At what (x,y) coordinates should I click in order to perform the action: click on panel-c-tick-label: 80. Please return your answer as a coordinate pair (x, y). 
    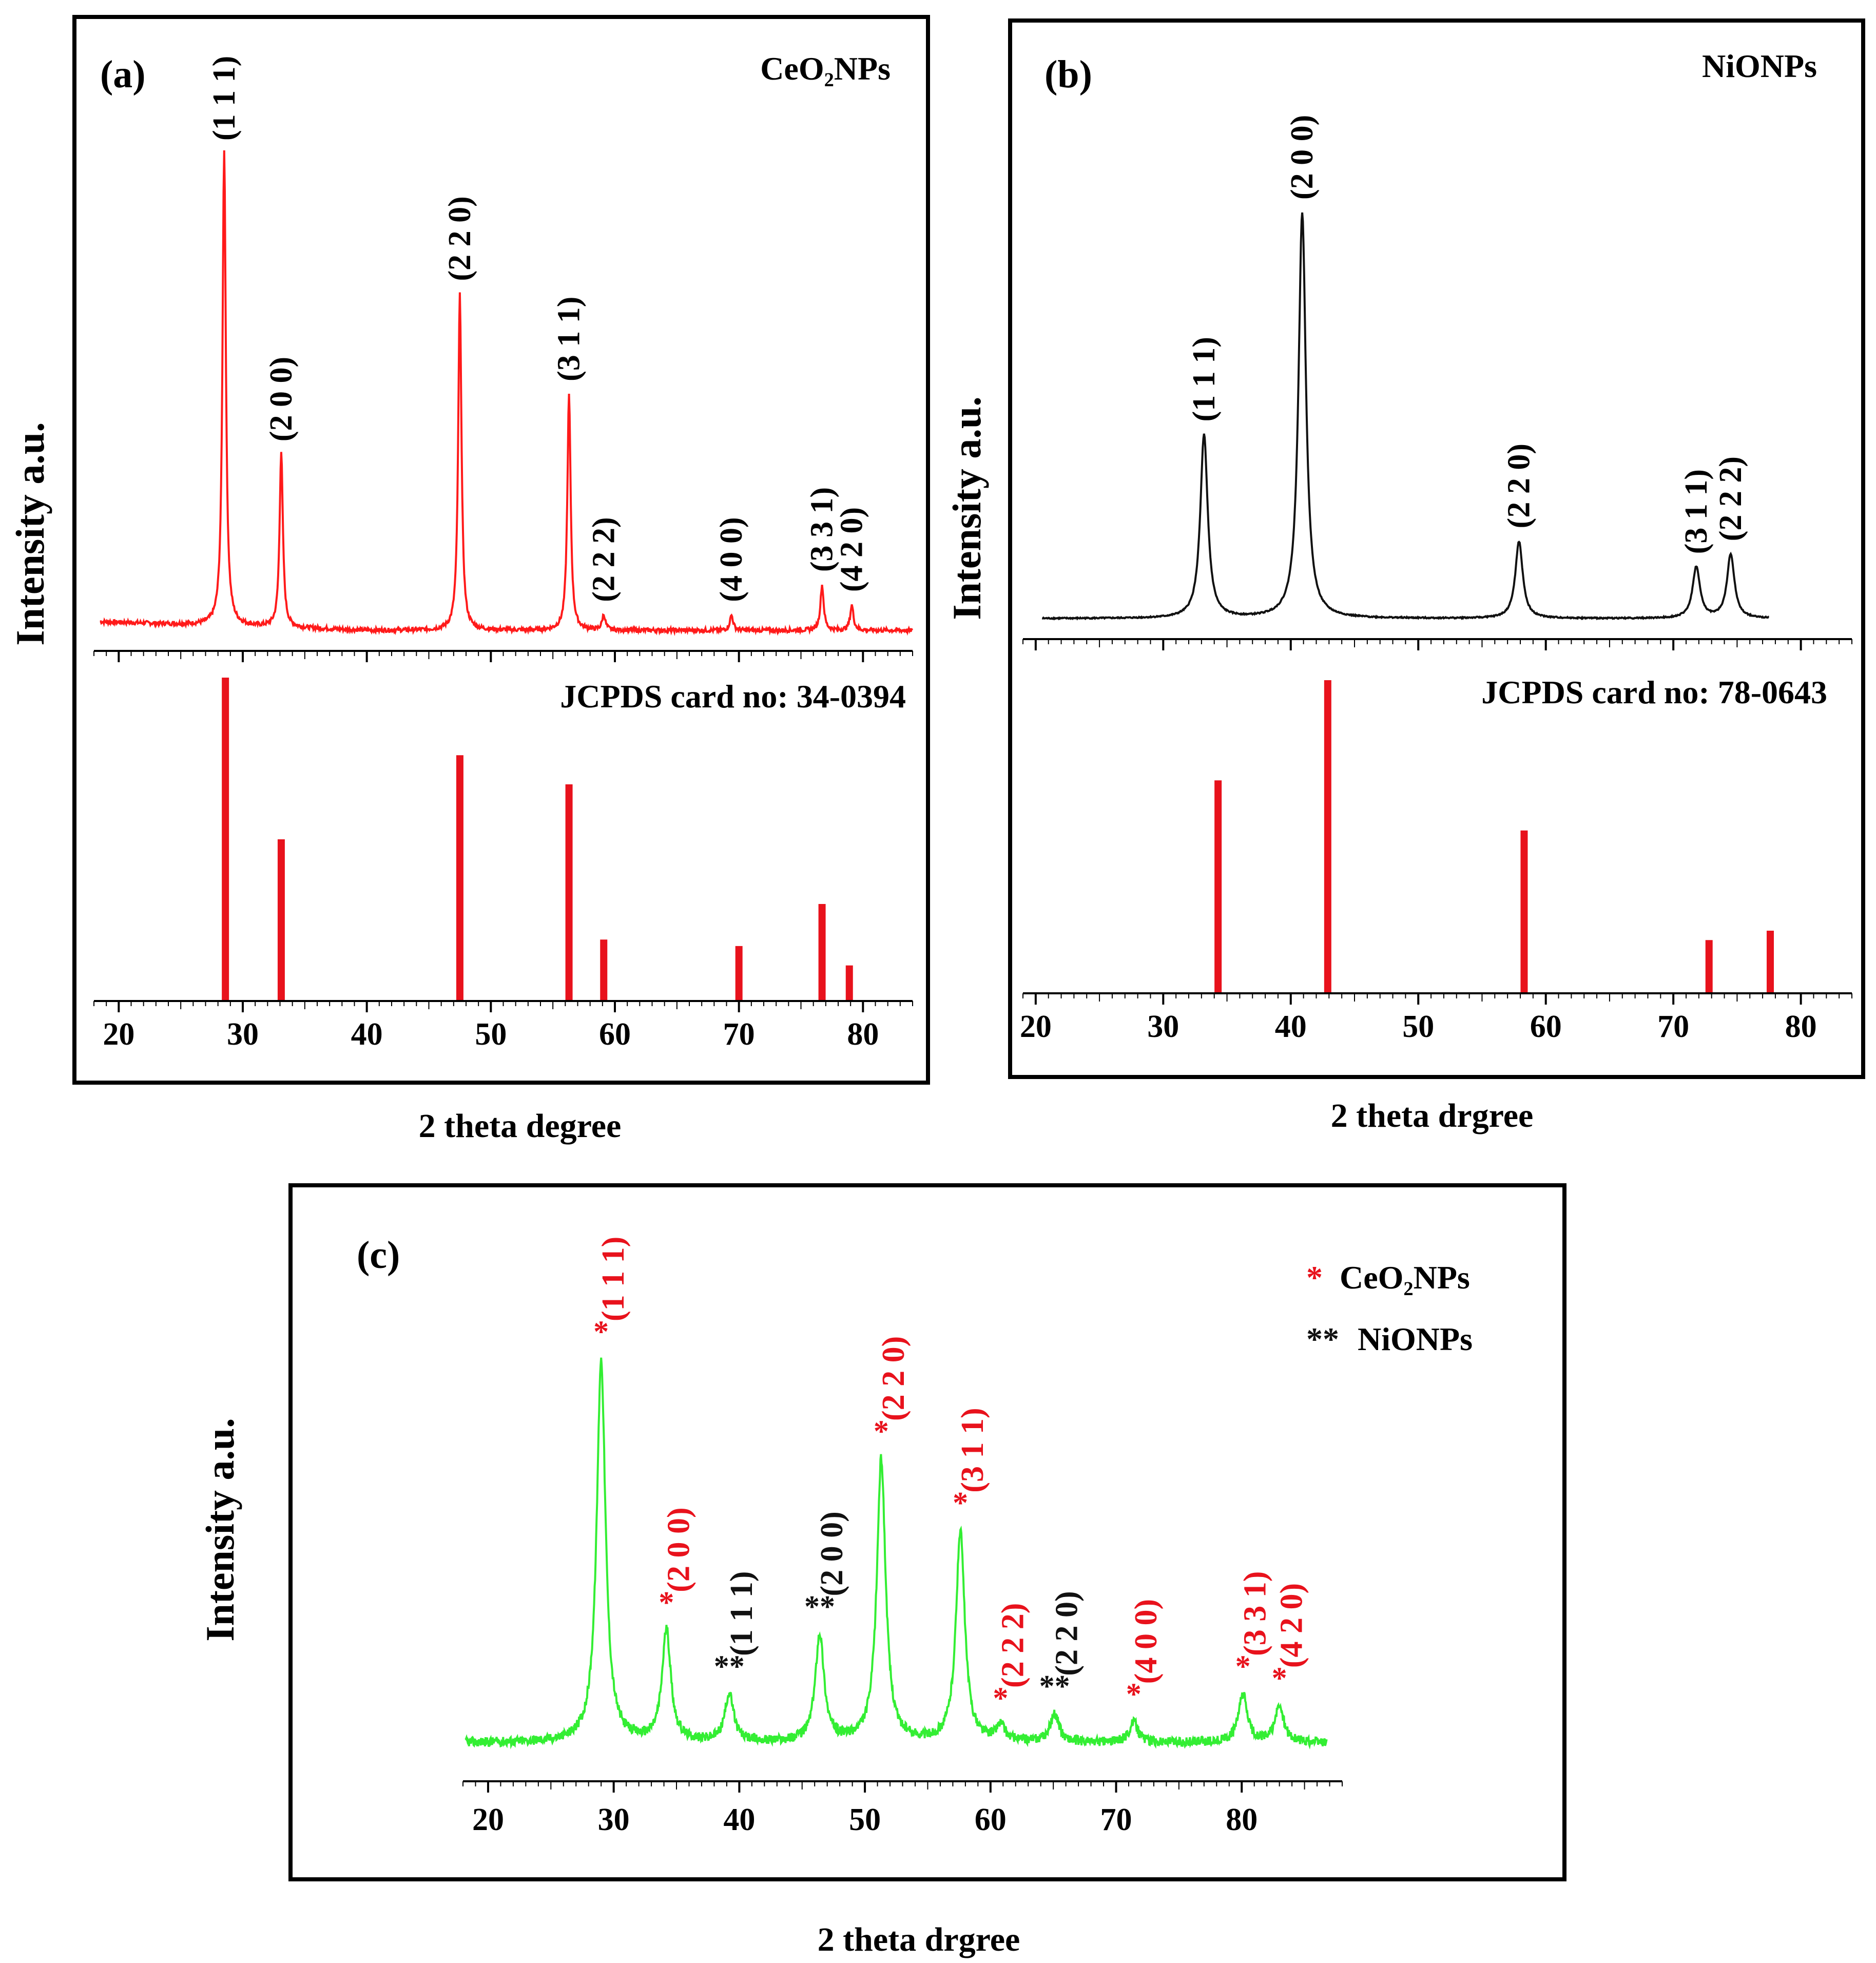
    Looking at the image, I should click on (1242, 1819).